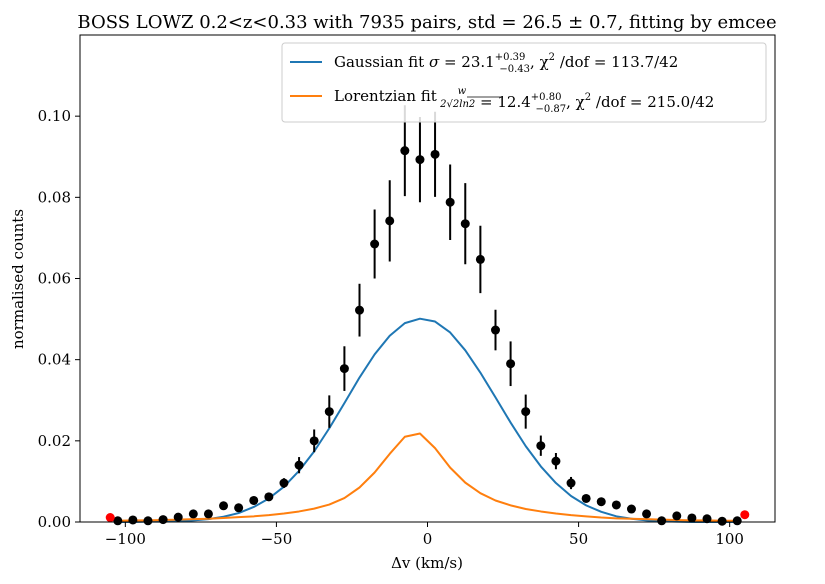 Image resolution: width=825 pixels, height=584 pixels. I want to click on x-tick-label: −100, so click(125, 539).